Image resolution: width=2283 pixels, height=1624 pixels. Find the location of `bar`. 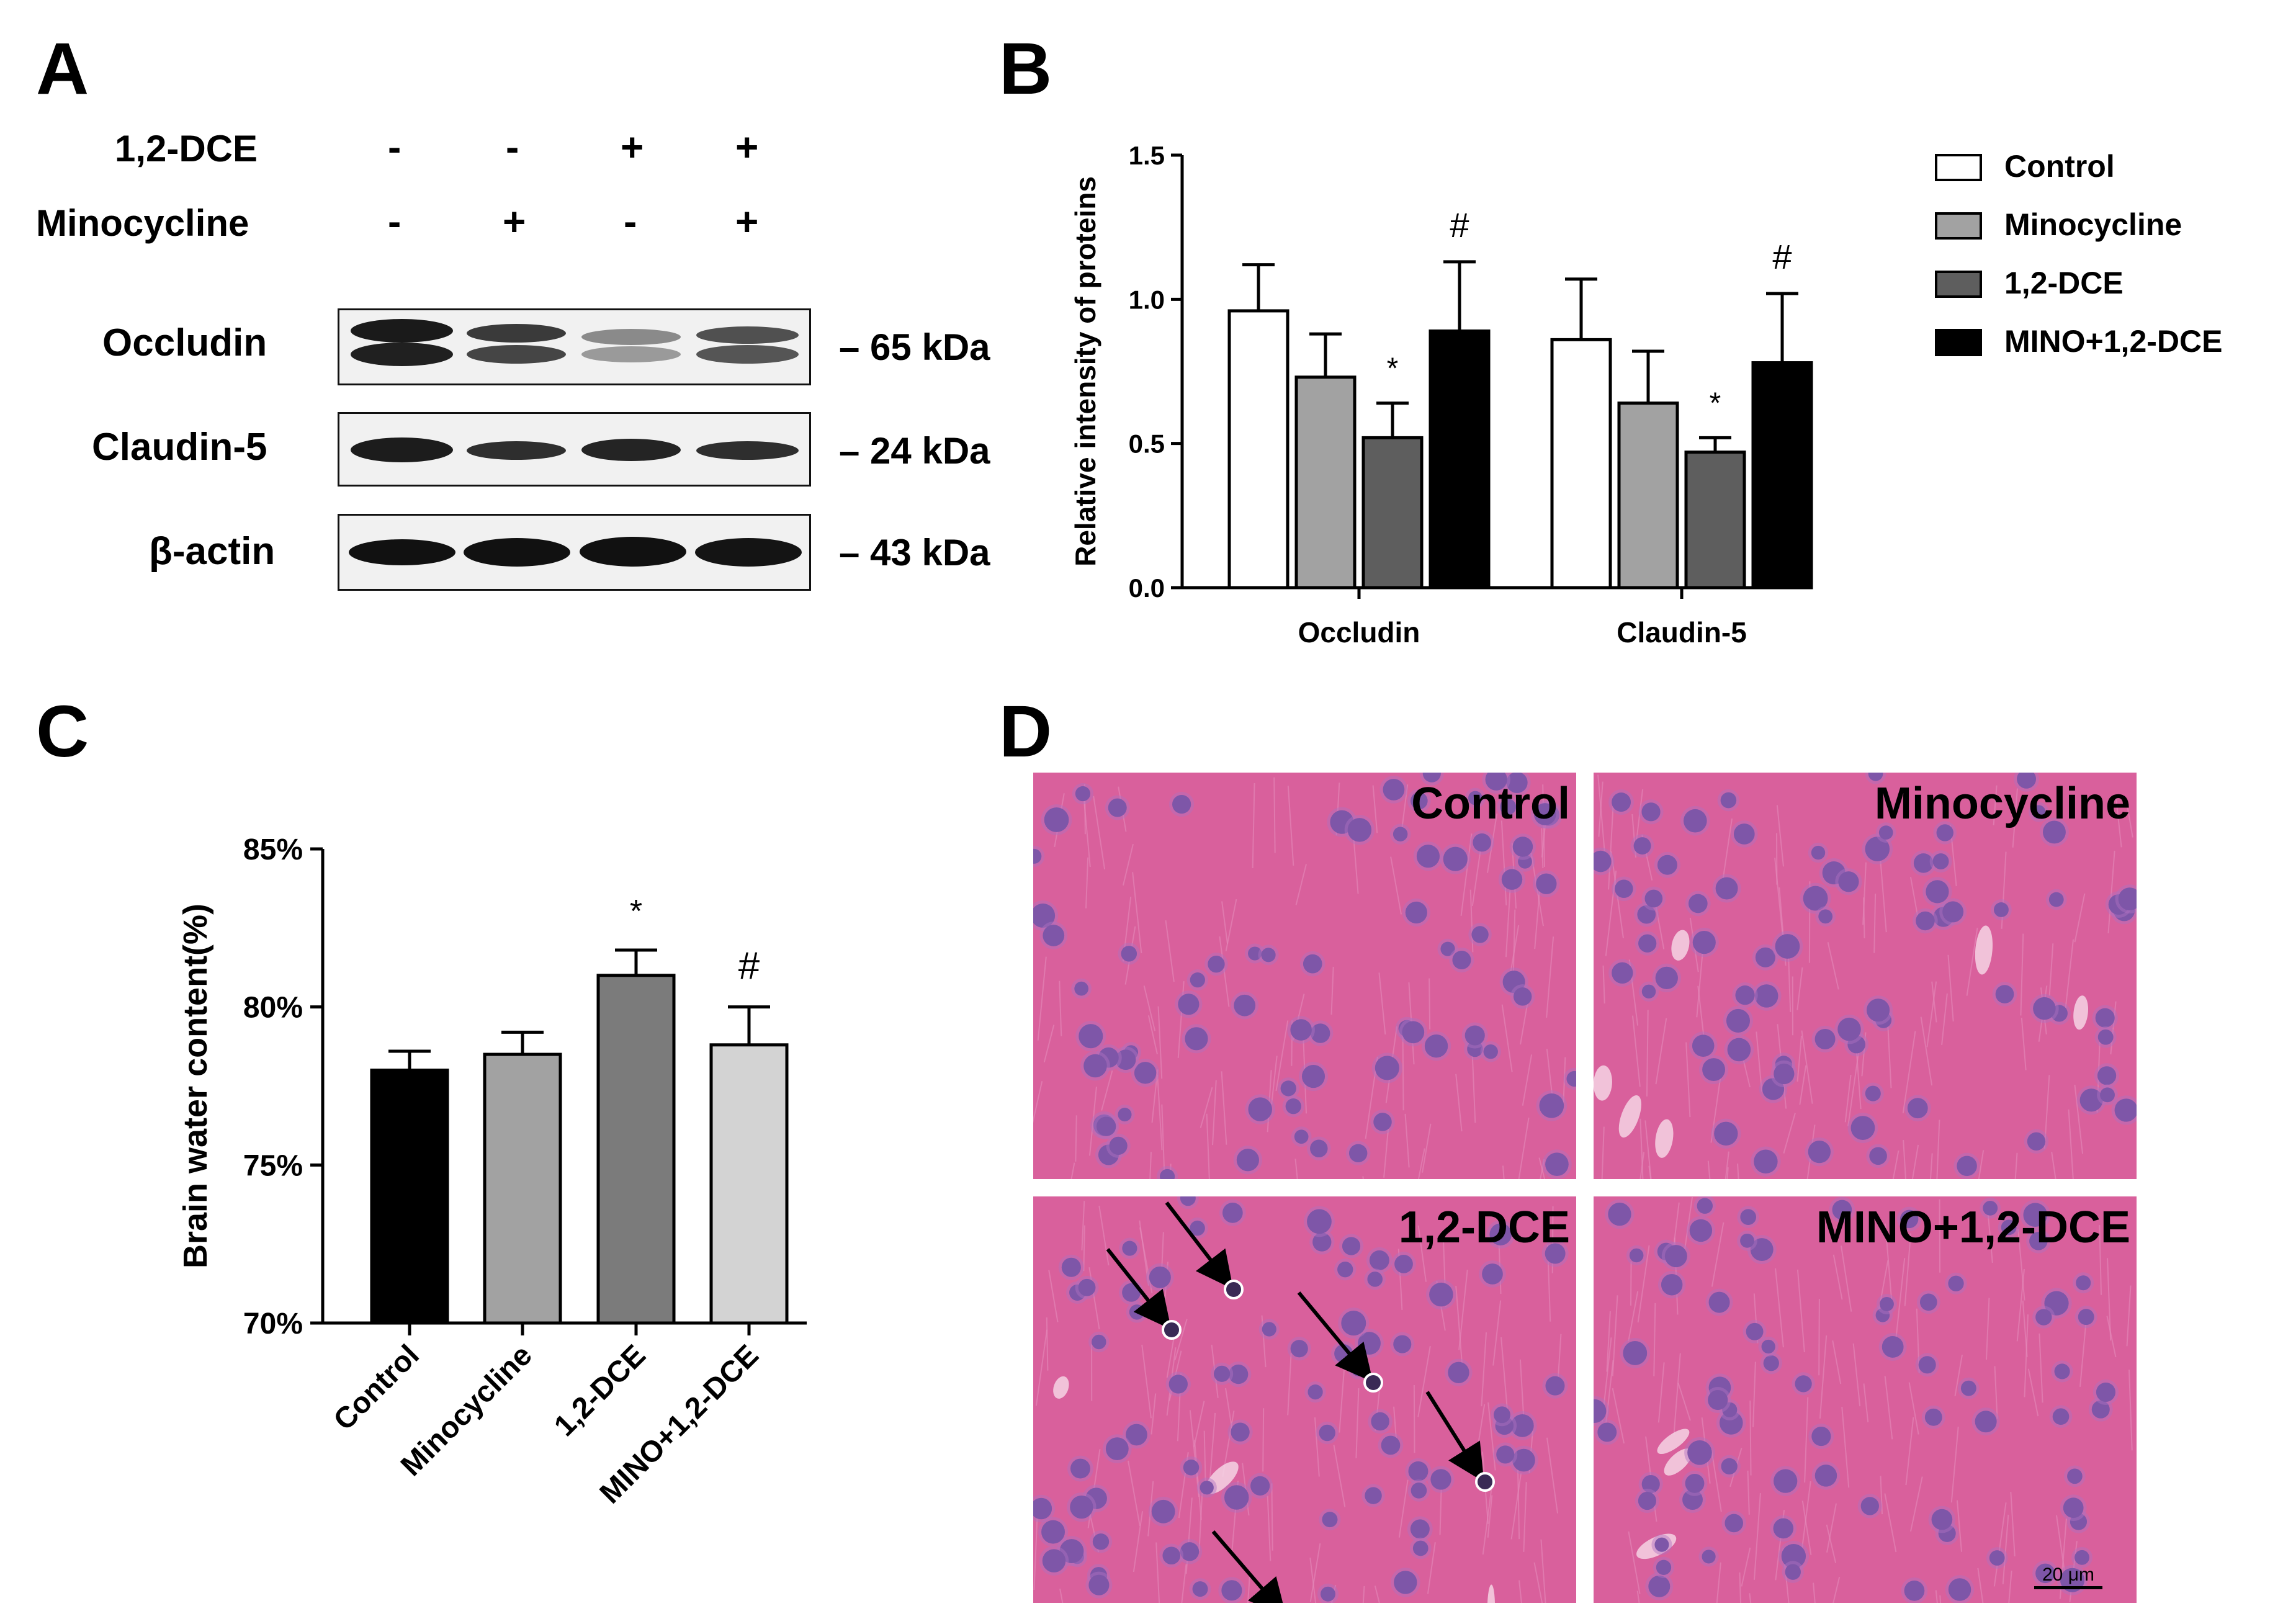

bar is located at coordinates (749, 1184).